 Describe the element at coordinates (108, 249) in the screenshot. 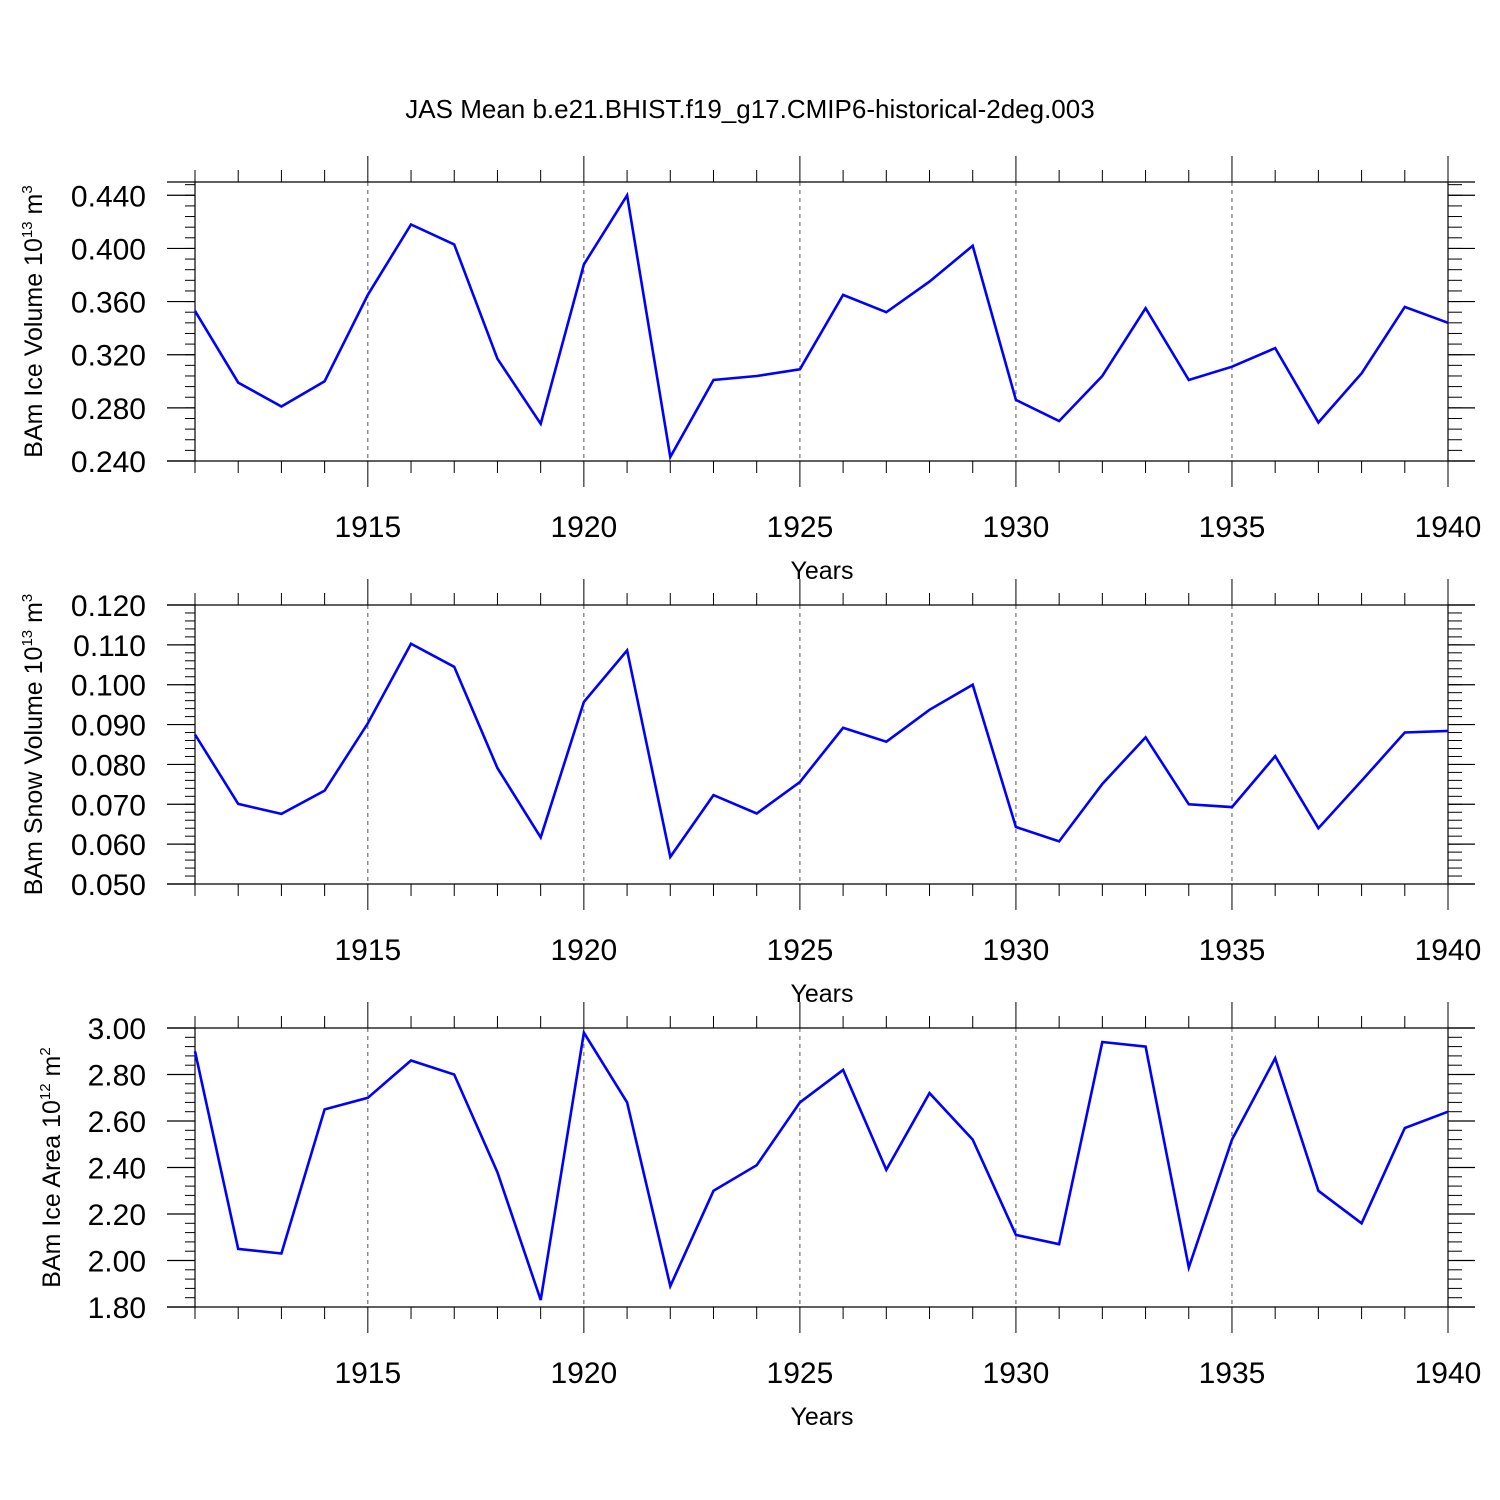

I see `y-tick-label: 0.400` at that location.